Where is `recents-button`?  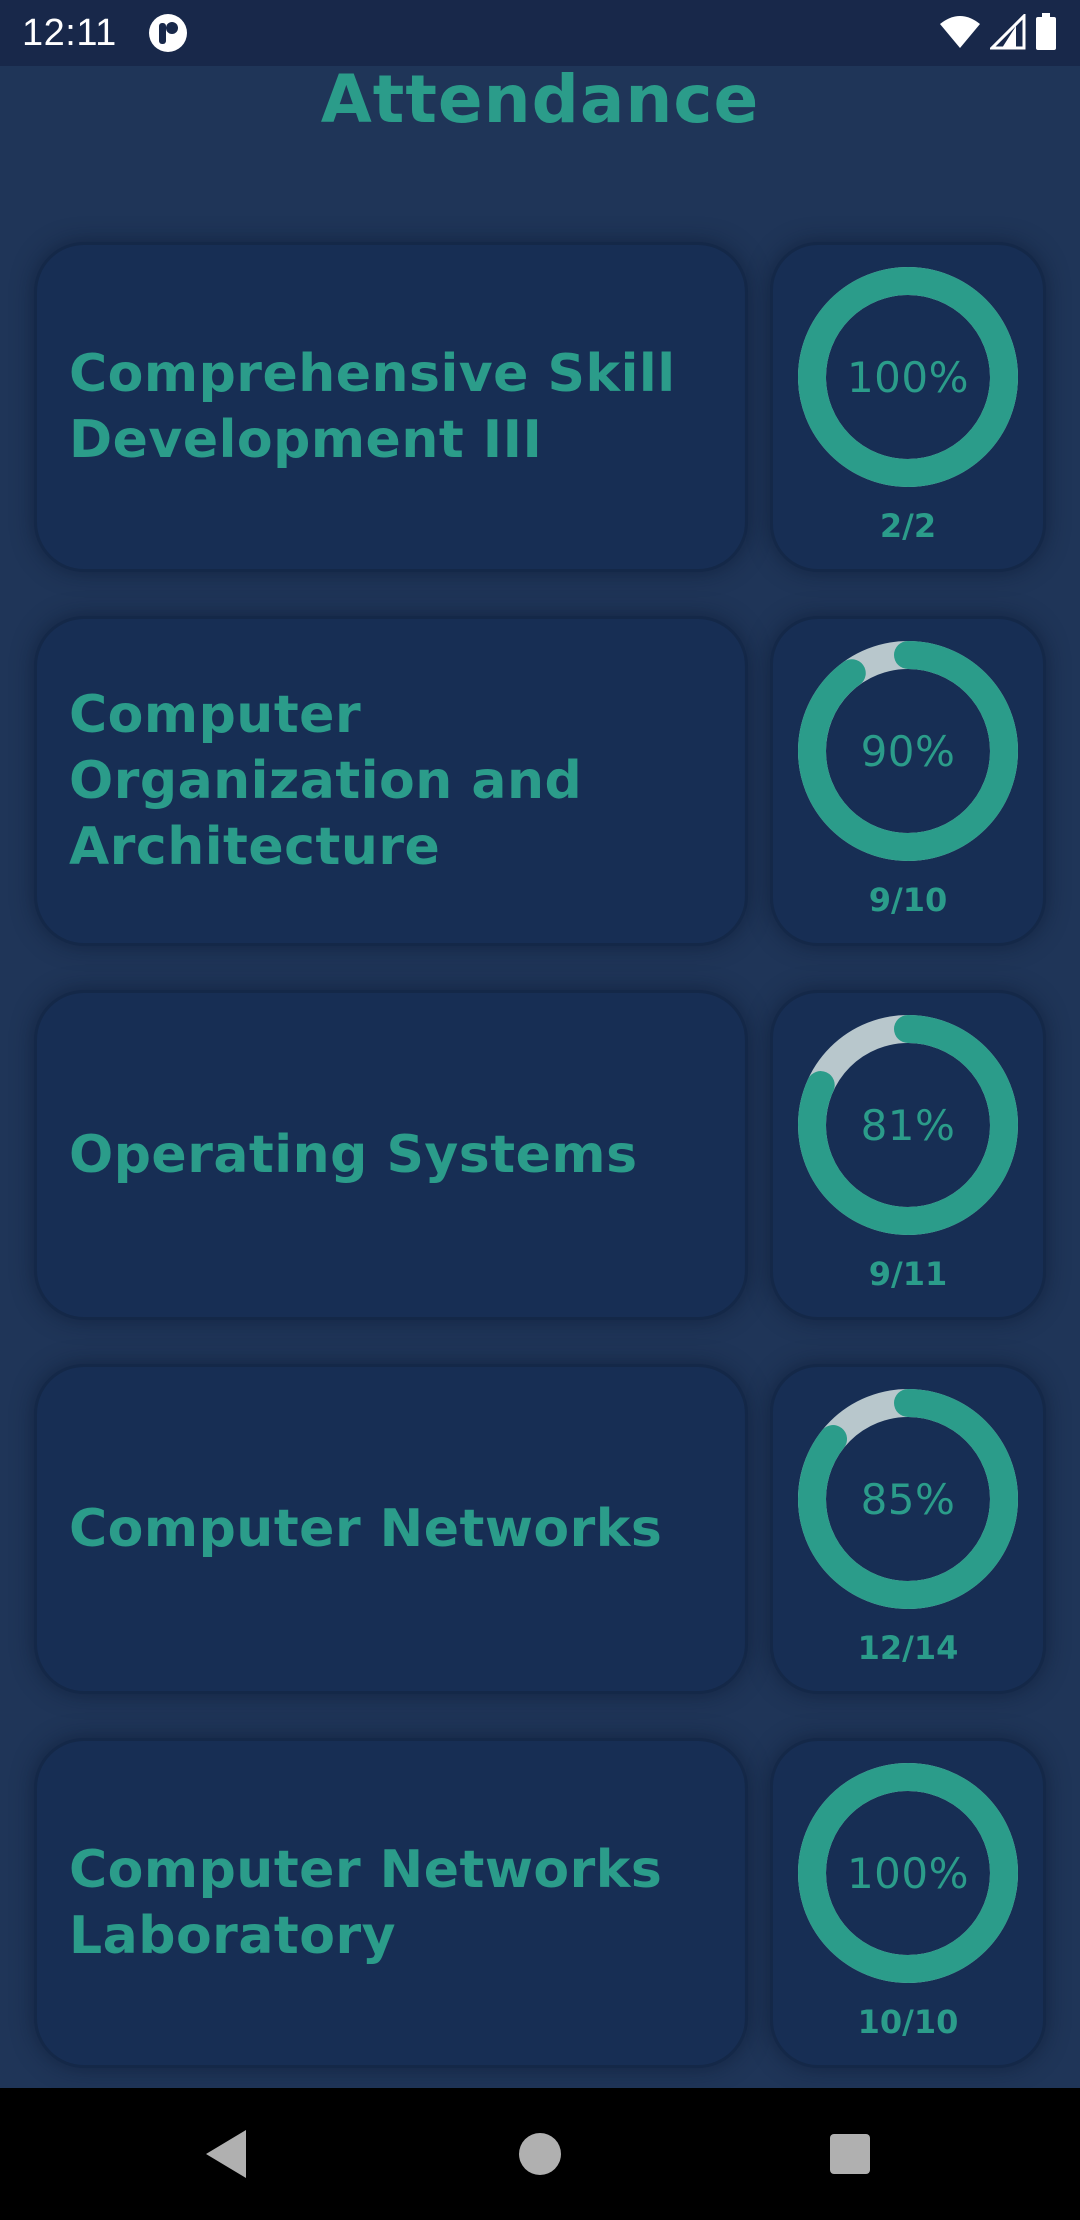
recents-button is located at coordinates (850, 2154).